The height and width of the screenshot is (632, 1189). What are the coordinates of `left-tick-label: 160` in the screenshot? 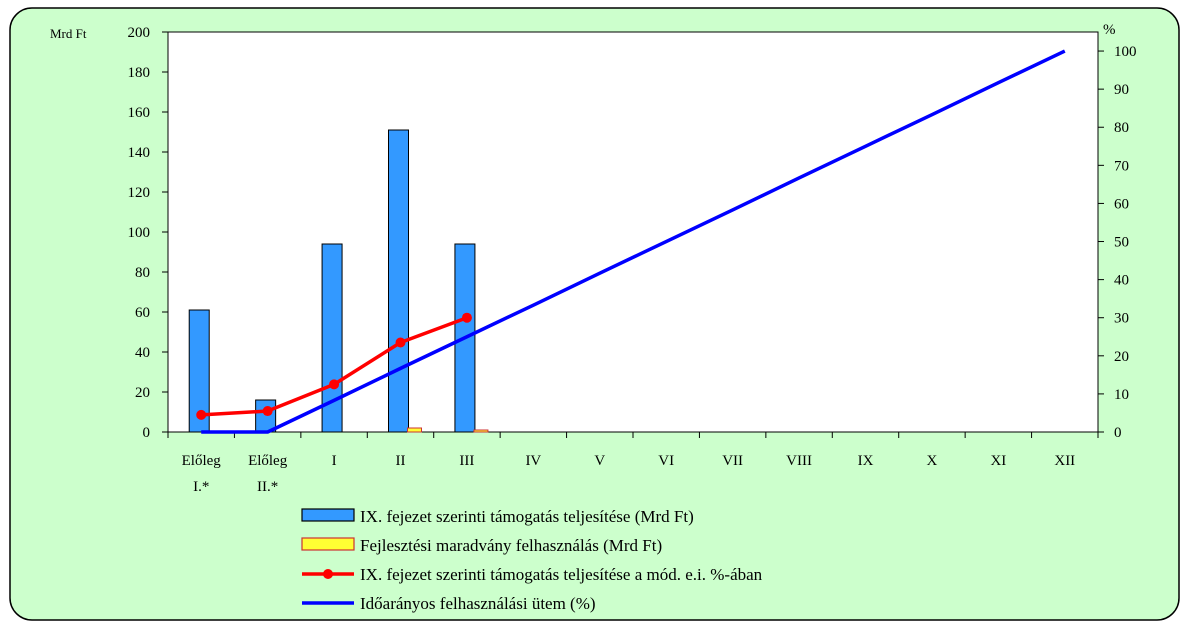 It's located at (139, 113).